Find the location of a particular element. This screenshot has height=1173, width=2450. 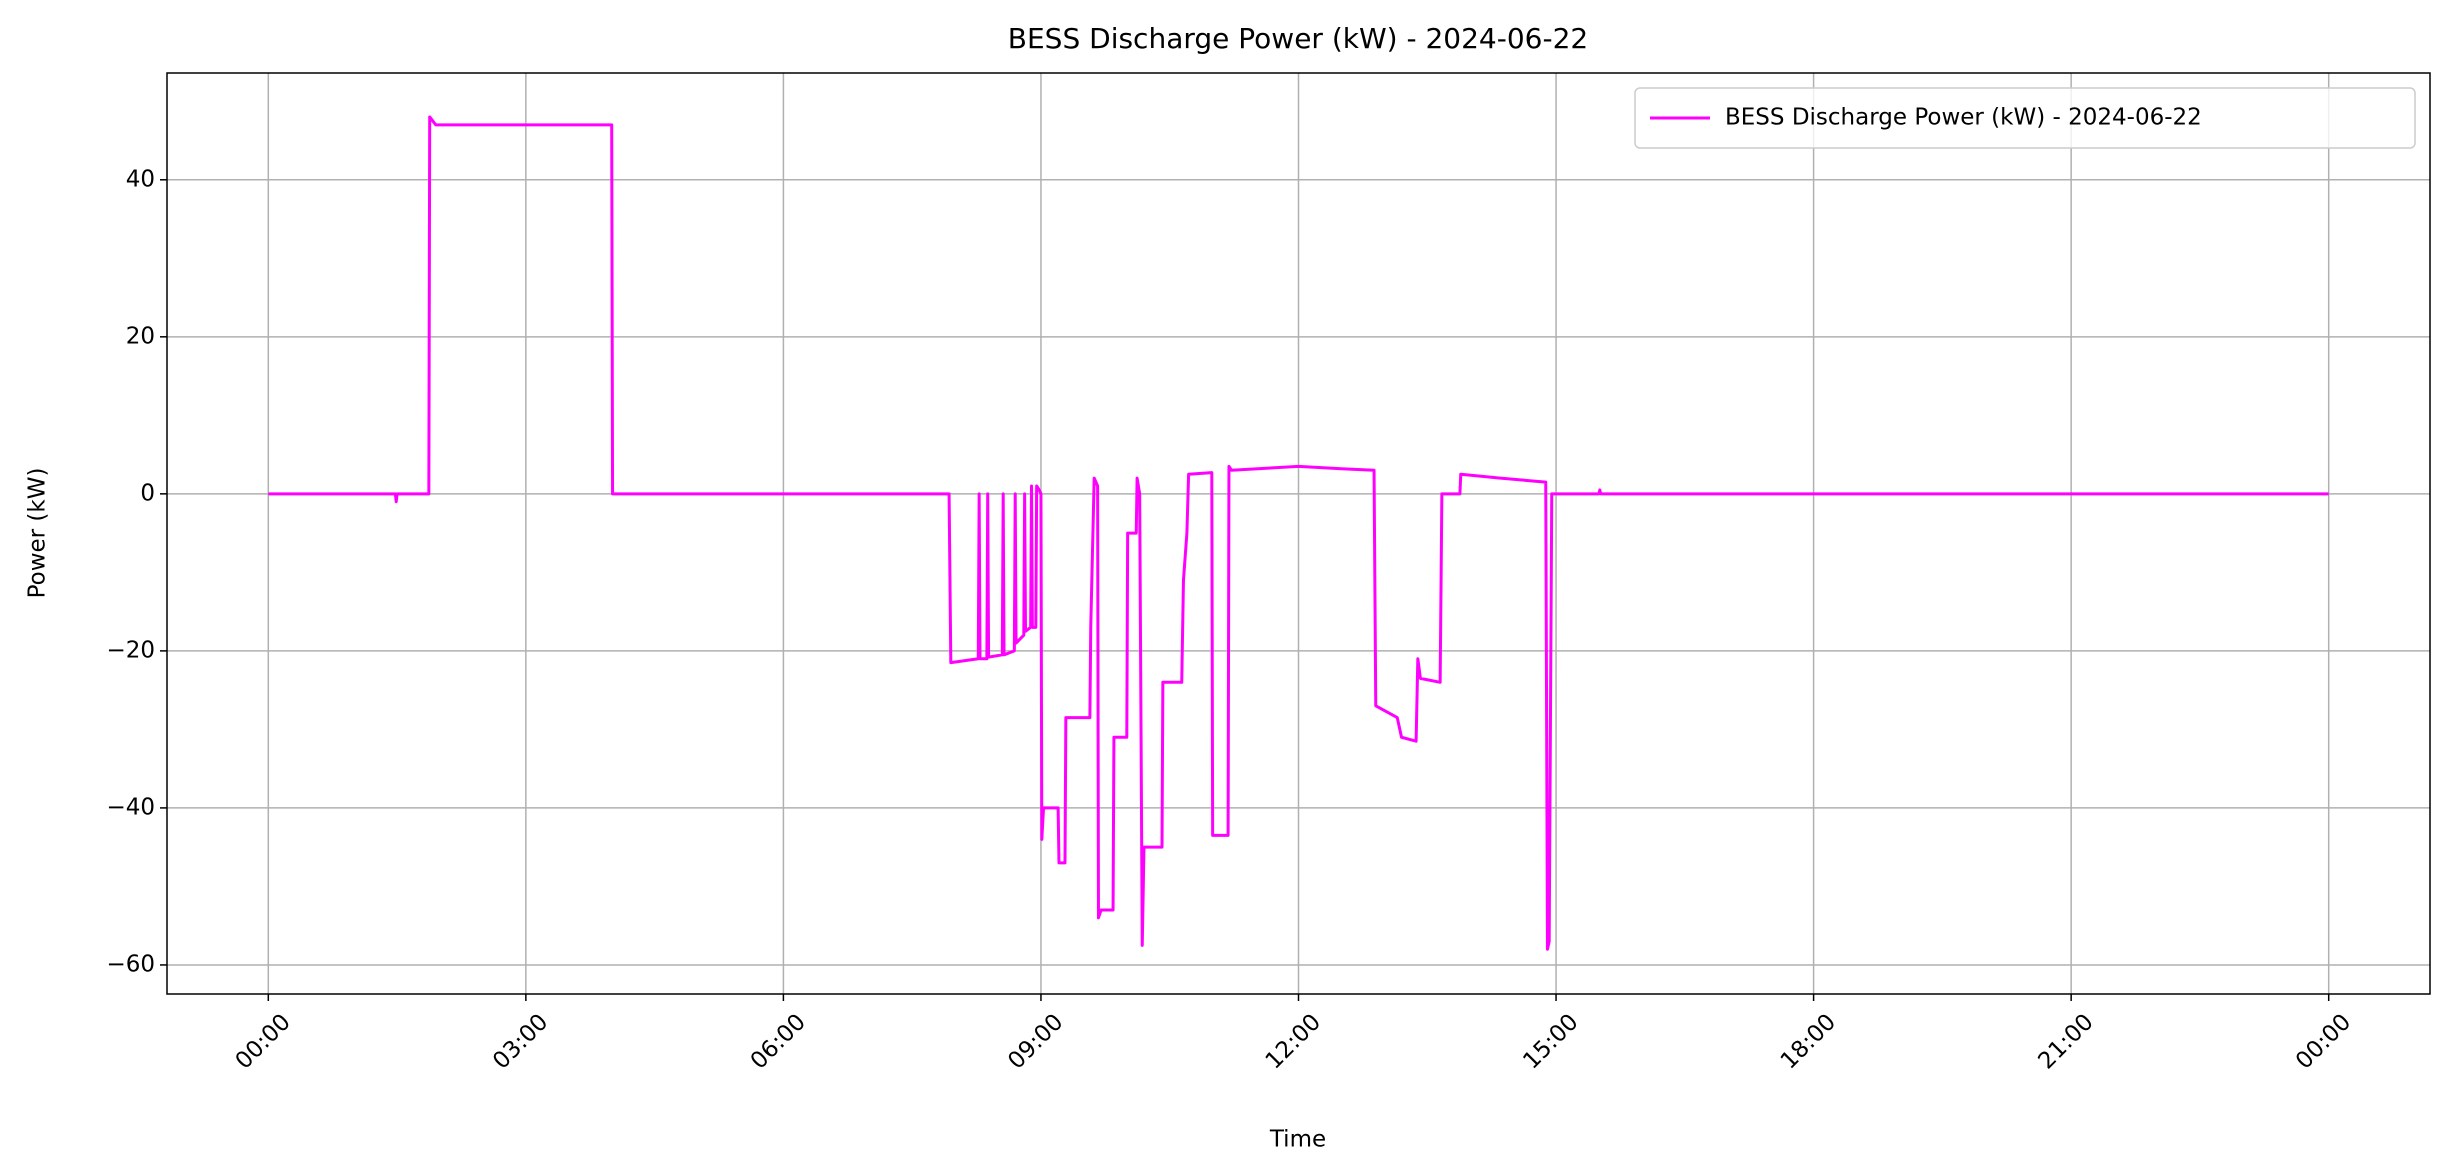

y-tick-label: −60 is located at coordinates (130, 964).